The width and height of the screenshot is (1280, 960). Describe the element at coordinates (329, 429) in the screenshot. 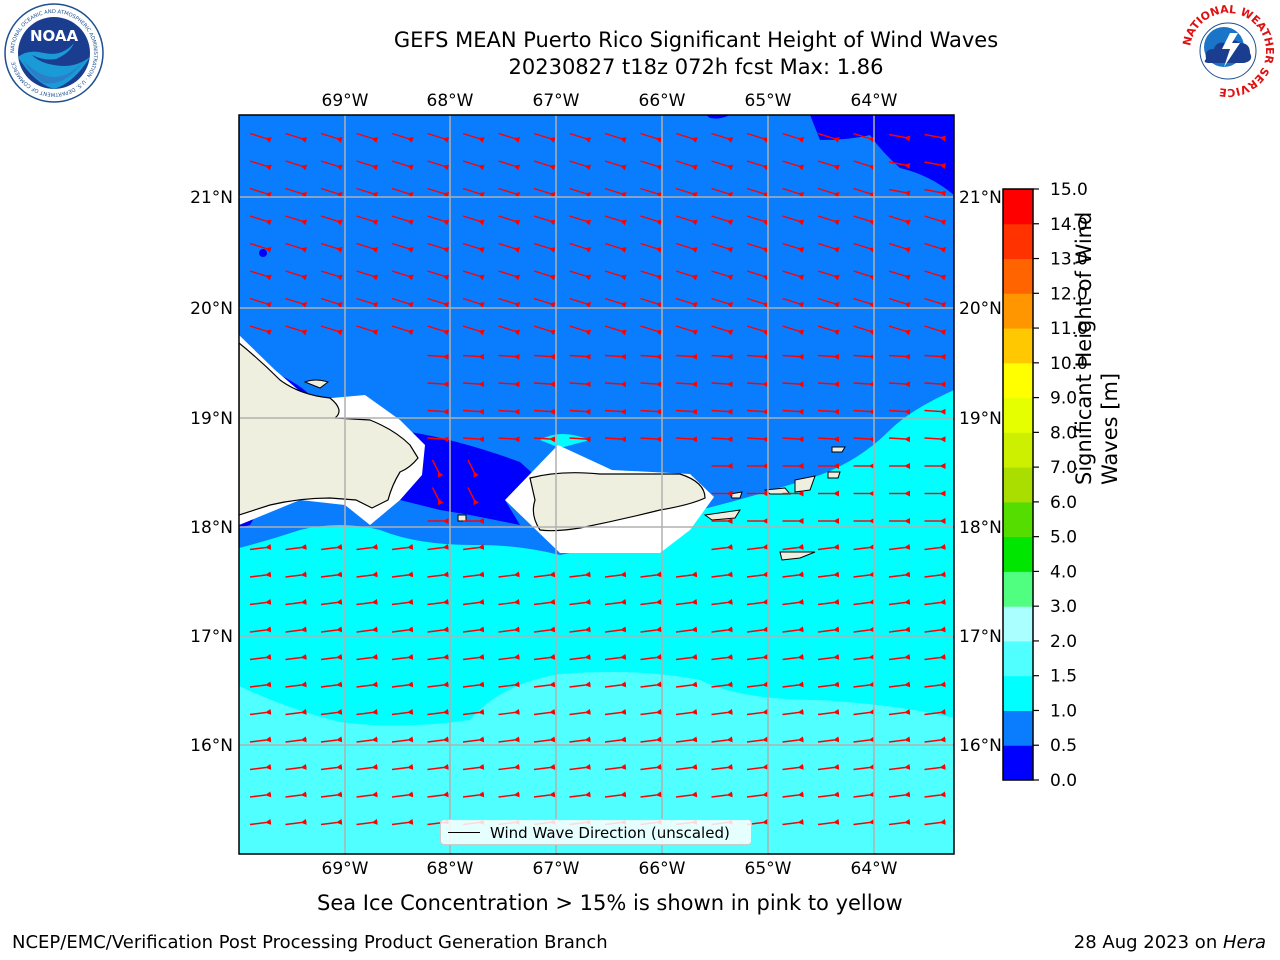

I see `hispaniola-landmass` at that location.